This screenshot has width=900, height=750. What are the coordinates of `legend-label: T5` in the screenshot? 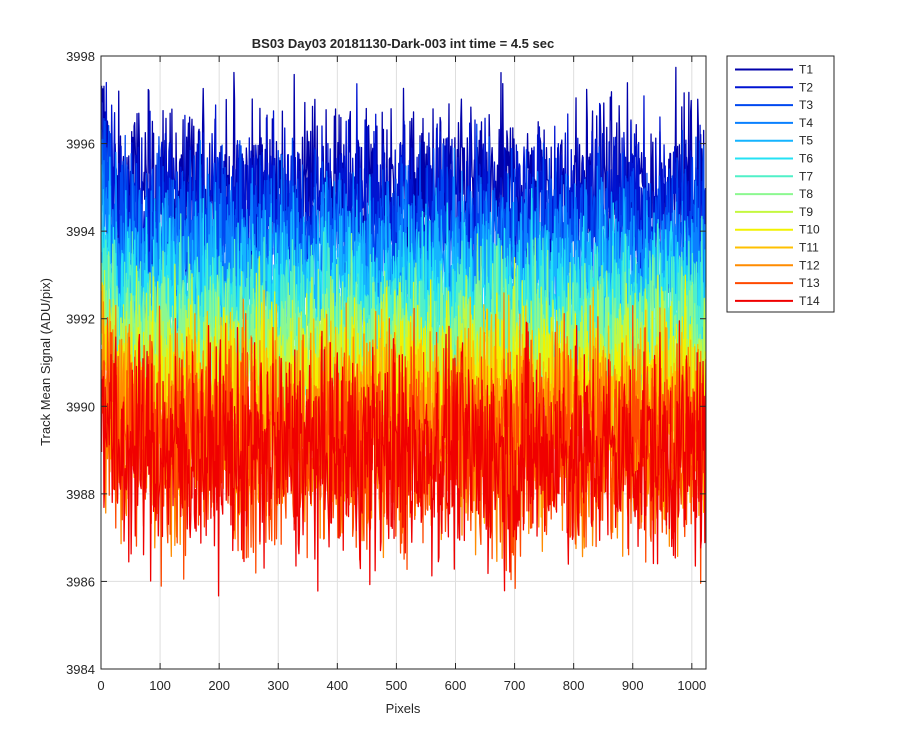 It's located at (806, 141).